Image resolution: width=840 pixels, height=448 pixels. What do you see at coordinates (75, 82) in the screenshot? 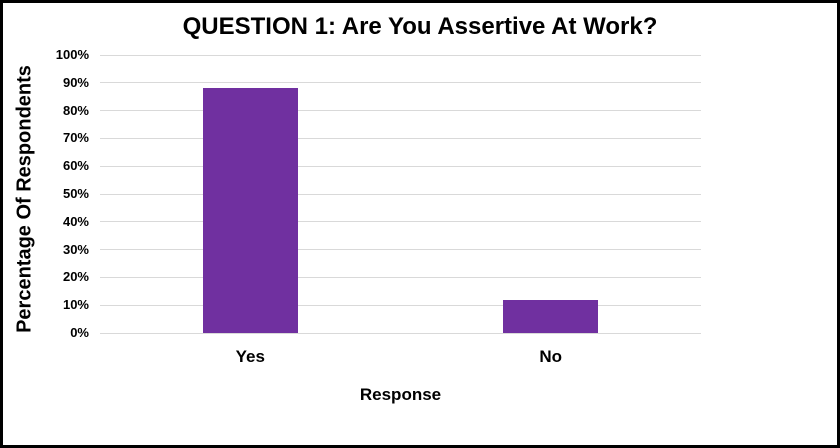
I see `y-tick-label: 90%` at bounding box center [75, 82].